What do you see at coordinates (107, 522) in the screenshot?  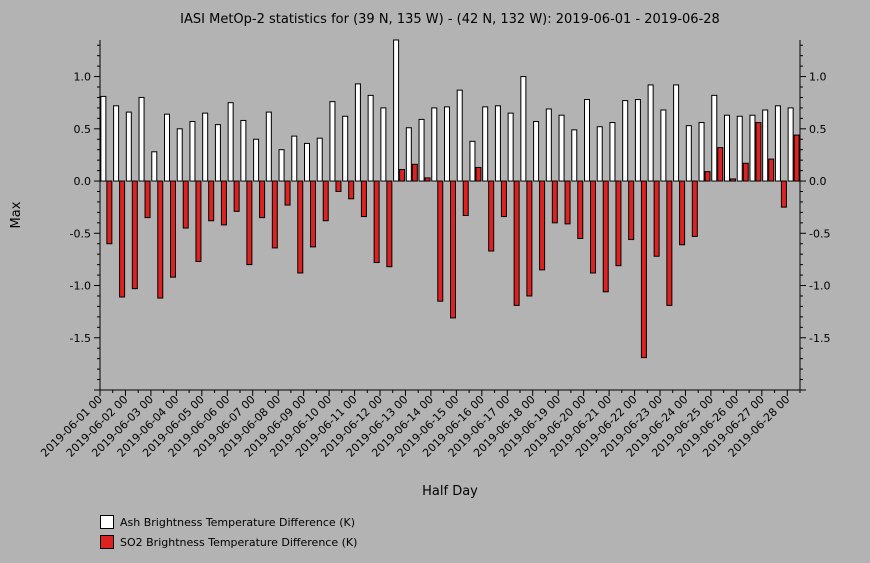 I see `legend-swatch-ash` at bounding box center [107, 522].